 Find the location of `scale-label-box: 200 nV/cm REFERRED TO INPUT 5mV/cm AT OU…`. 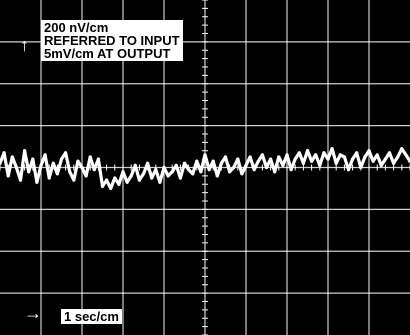

scale-label-box: 200 nV/cm REFERRED TO INPUT 5mV/cm AT OU… is located at coordinates (112, 40).